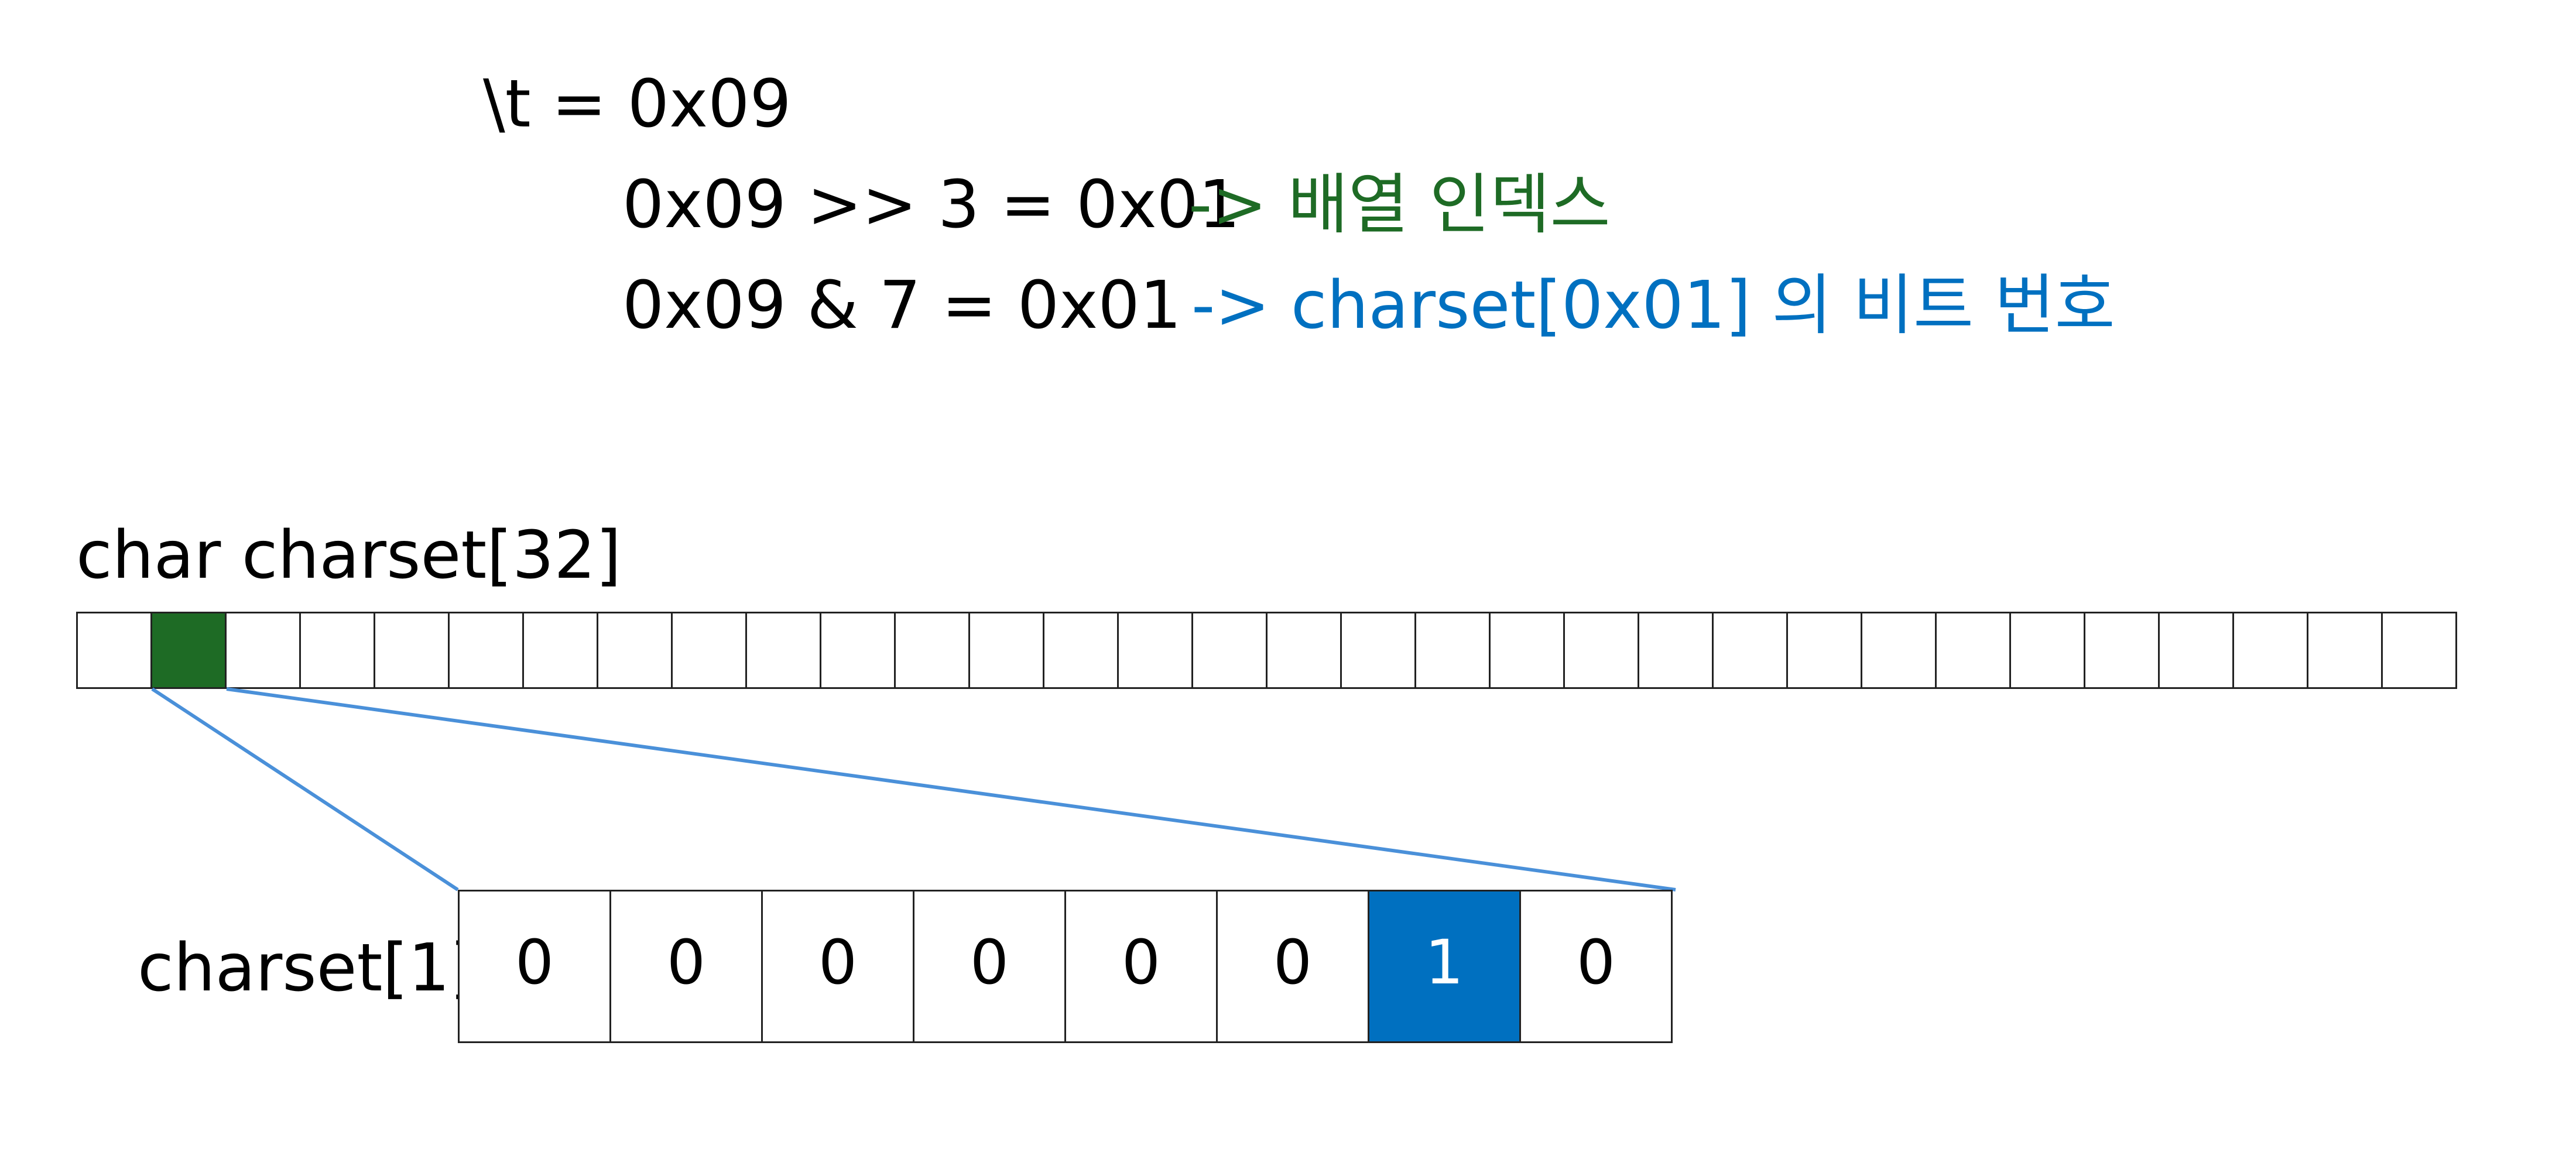 This screenshot has height=1159, width=2576. What do you see at coordinates (307, 968) in the screenshot?
I see `charset-element-label: charset[1]` at bounding box center [307, 968].